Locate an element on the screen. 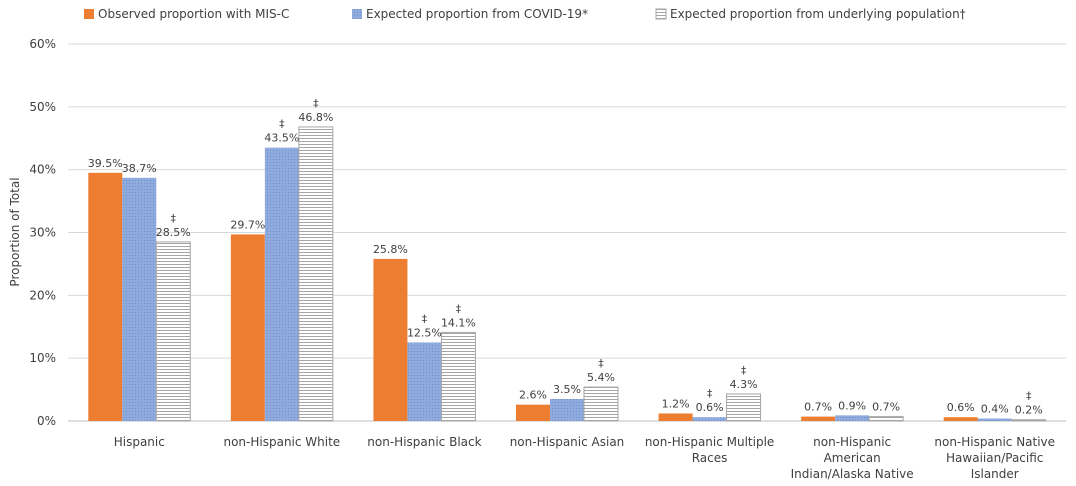  data-label: 38.7% is located at coordinates (139, 168).